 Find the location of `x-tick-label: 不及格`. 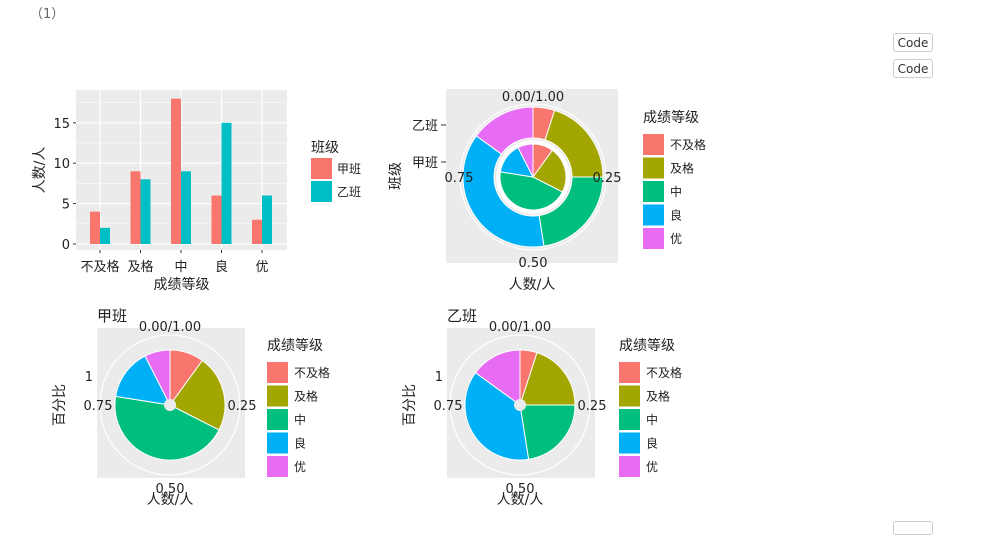

x-tick-label: 不及格 is located at coordinates (99, 267).